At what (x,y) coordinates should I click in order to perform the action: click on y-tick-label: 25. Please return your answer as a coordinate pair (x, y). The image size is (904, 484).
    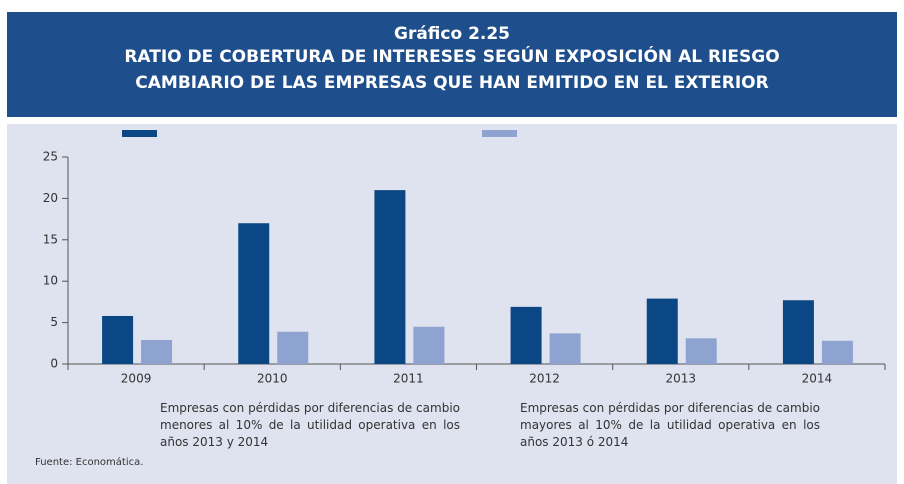
    Looking at the image, I should click on (50, 157).